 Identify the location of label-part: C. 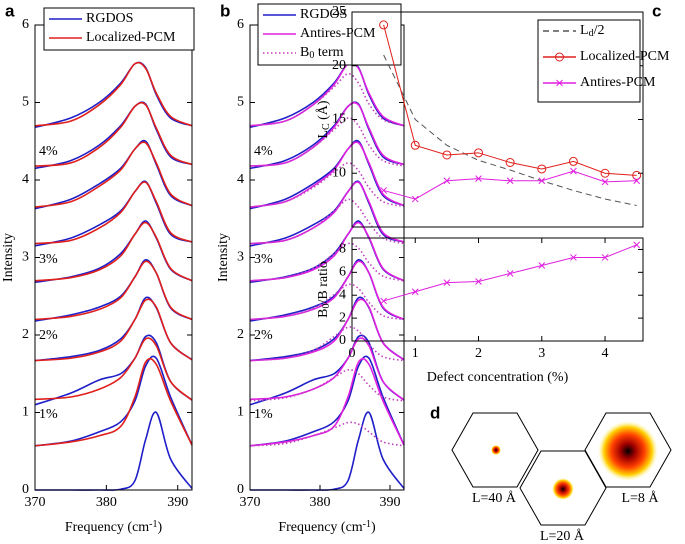
(326, 126).